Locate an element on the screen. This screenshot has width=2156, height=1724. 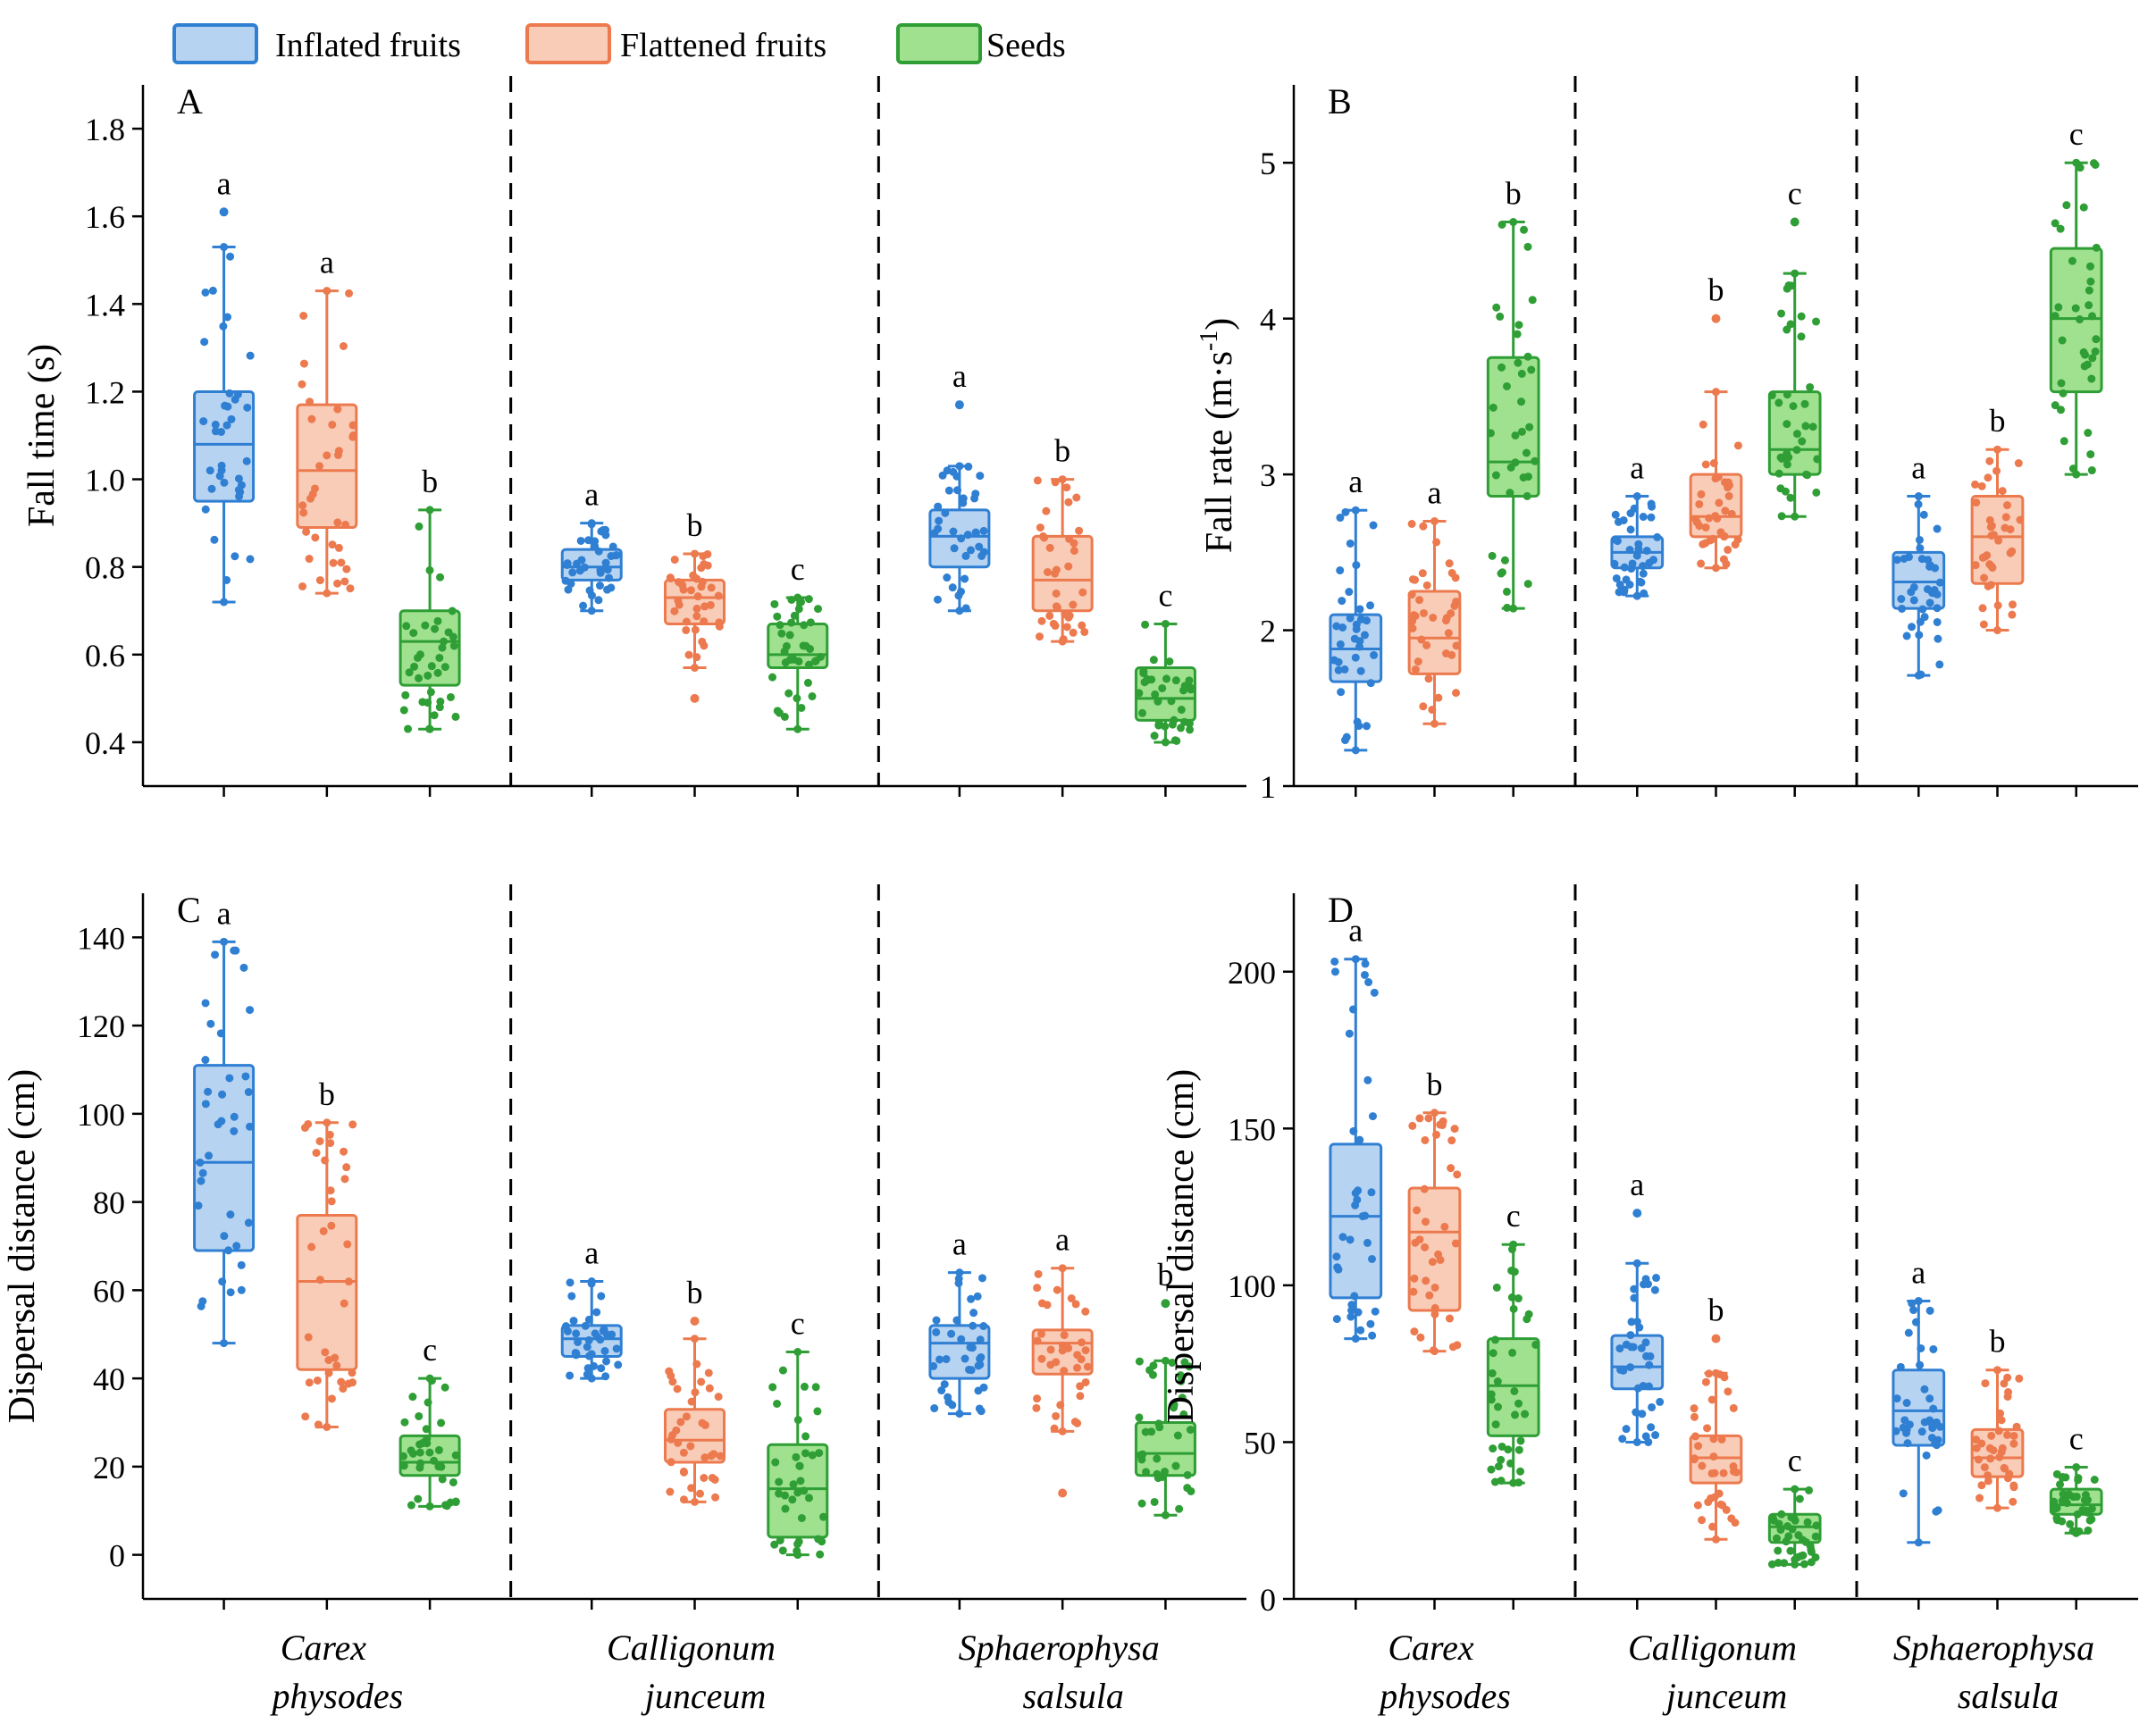
y-tick-label: 4 is located at coordinates (1268, 320).